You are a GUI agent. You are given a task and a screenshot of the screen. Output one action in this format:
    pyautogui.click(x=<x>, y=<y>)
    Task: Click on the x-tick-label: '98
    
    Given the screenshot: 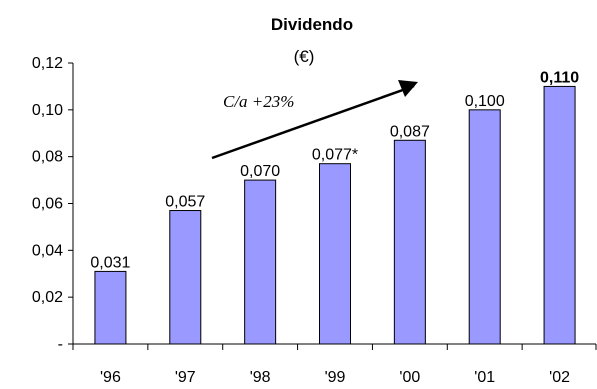 What is the action you would take?
    pyautogui.click(x=260, y=377)
    